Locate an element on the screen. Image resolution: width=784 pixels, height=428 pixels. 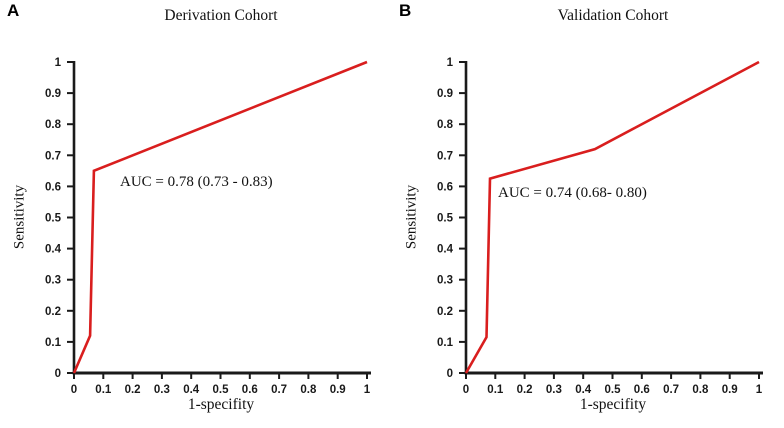
auc-annotation-validation: AUC = 0.74 (0.68- 0.80) is located at coordinates (572, 193).